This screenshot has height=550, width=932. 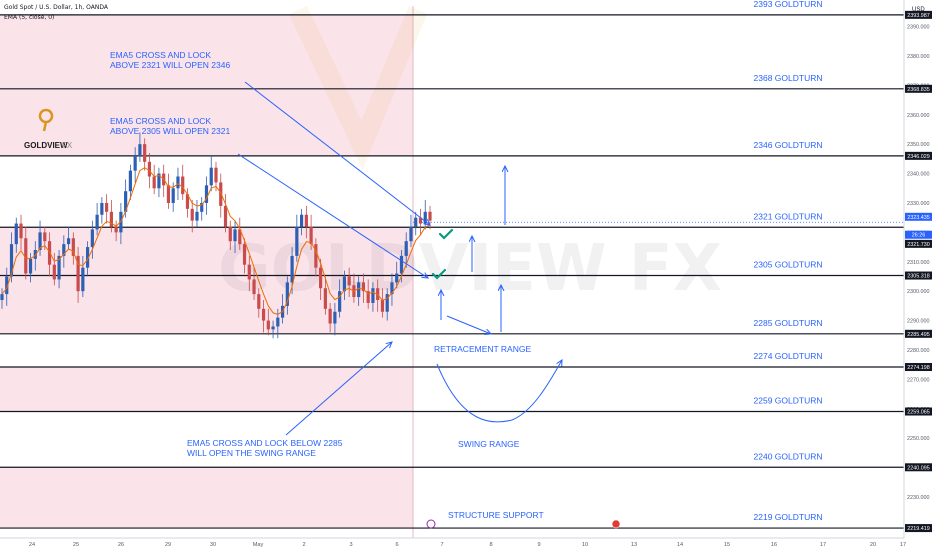 I want to click on level-label-2: 2346 GOLDTURN, so click(x=788, y=145).